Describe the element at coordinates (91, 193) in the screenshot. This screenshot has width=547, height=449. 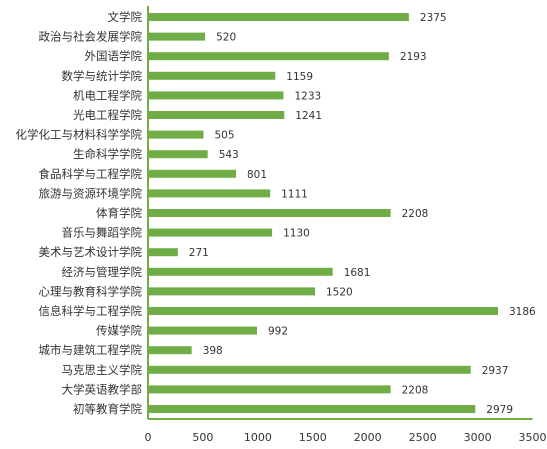
I see `category-label: 旅游与资源环境学院` at that location.